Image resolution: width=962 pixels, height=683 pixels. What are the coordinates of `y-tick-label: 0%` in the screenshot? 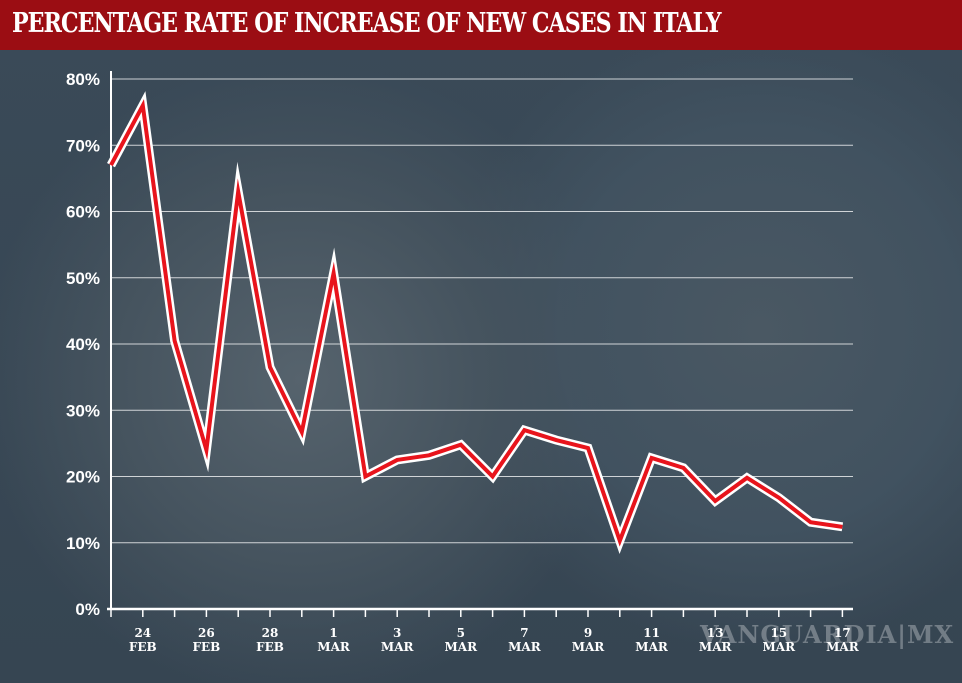 It's located at (87, 609).